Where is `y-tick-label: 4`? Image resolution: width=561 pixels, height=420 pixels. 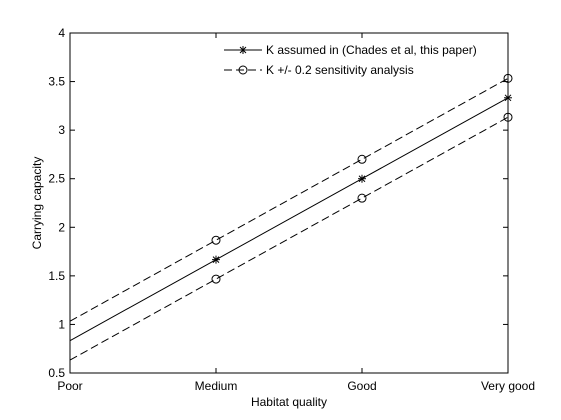
y-tick-label: 4 is located at coordinates (61, 33).